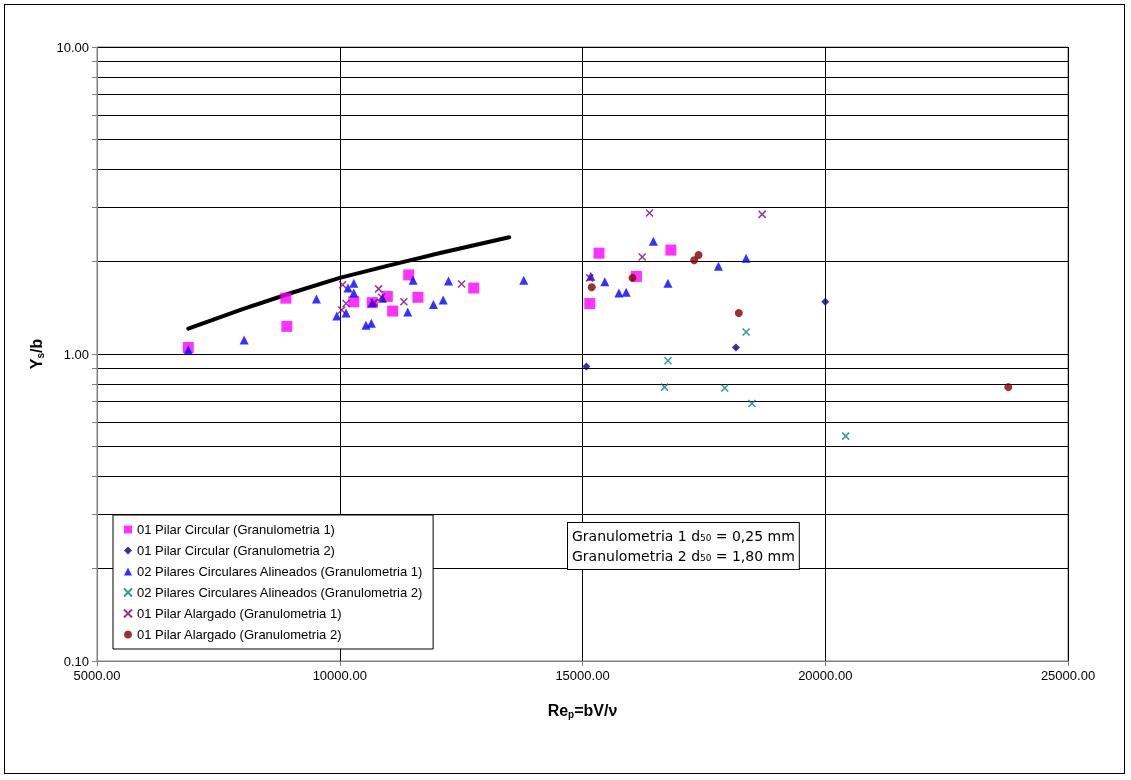  I want to click on legend-label: 01 Pilar Circular (Granulometria 2), so click(236, 550).